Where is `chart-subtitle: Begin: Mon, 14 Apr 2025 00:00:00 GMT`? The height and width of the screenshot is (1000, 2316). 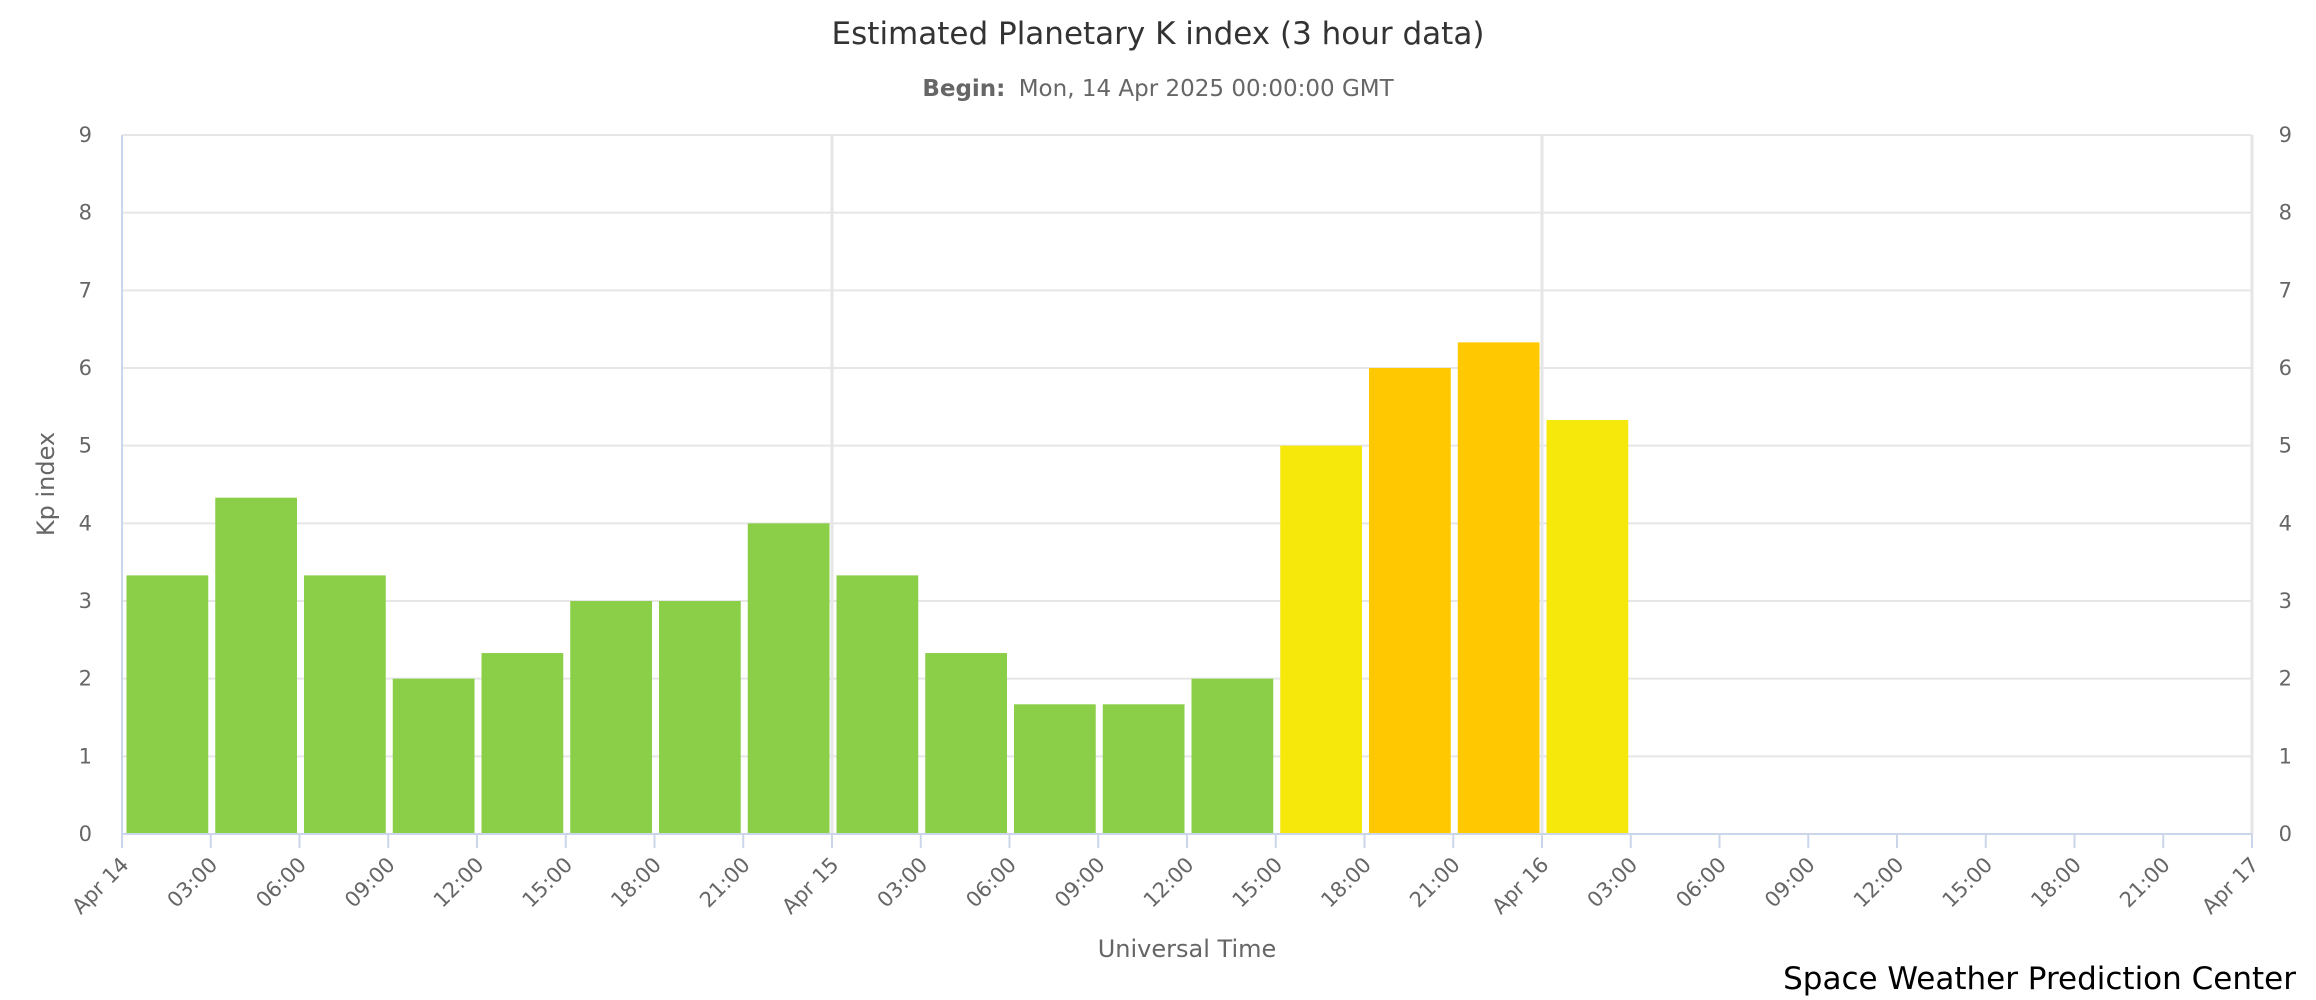 chart-subtitle: Begin: Mon, 14 Apr 2025 00:00:00 GMT is located at coordinates (1158, 89).